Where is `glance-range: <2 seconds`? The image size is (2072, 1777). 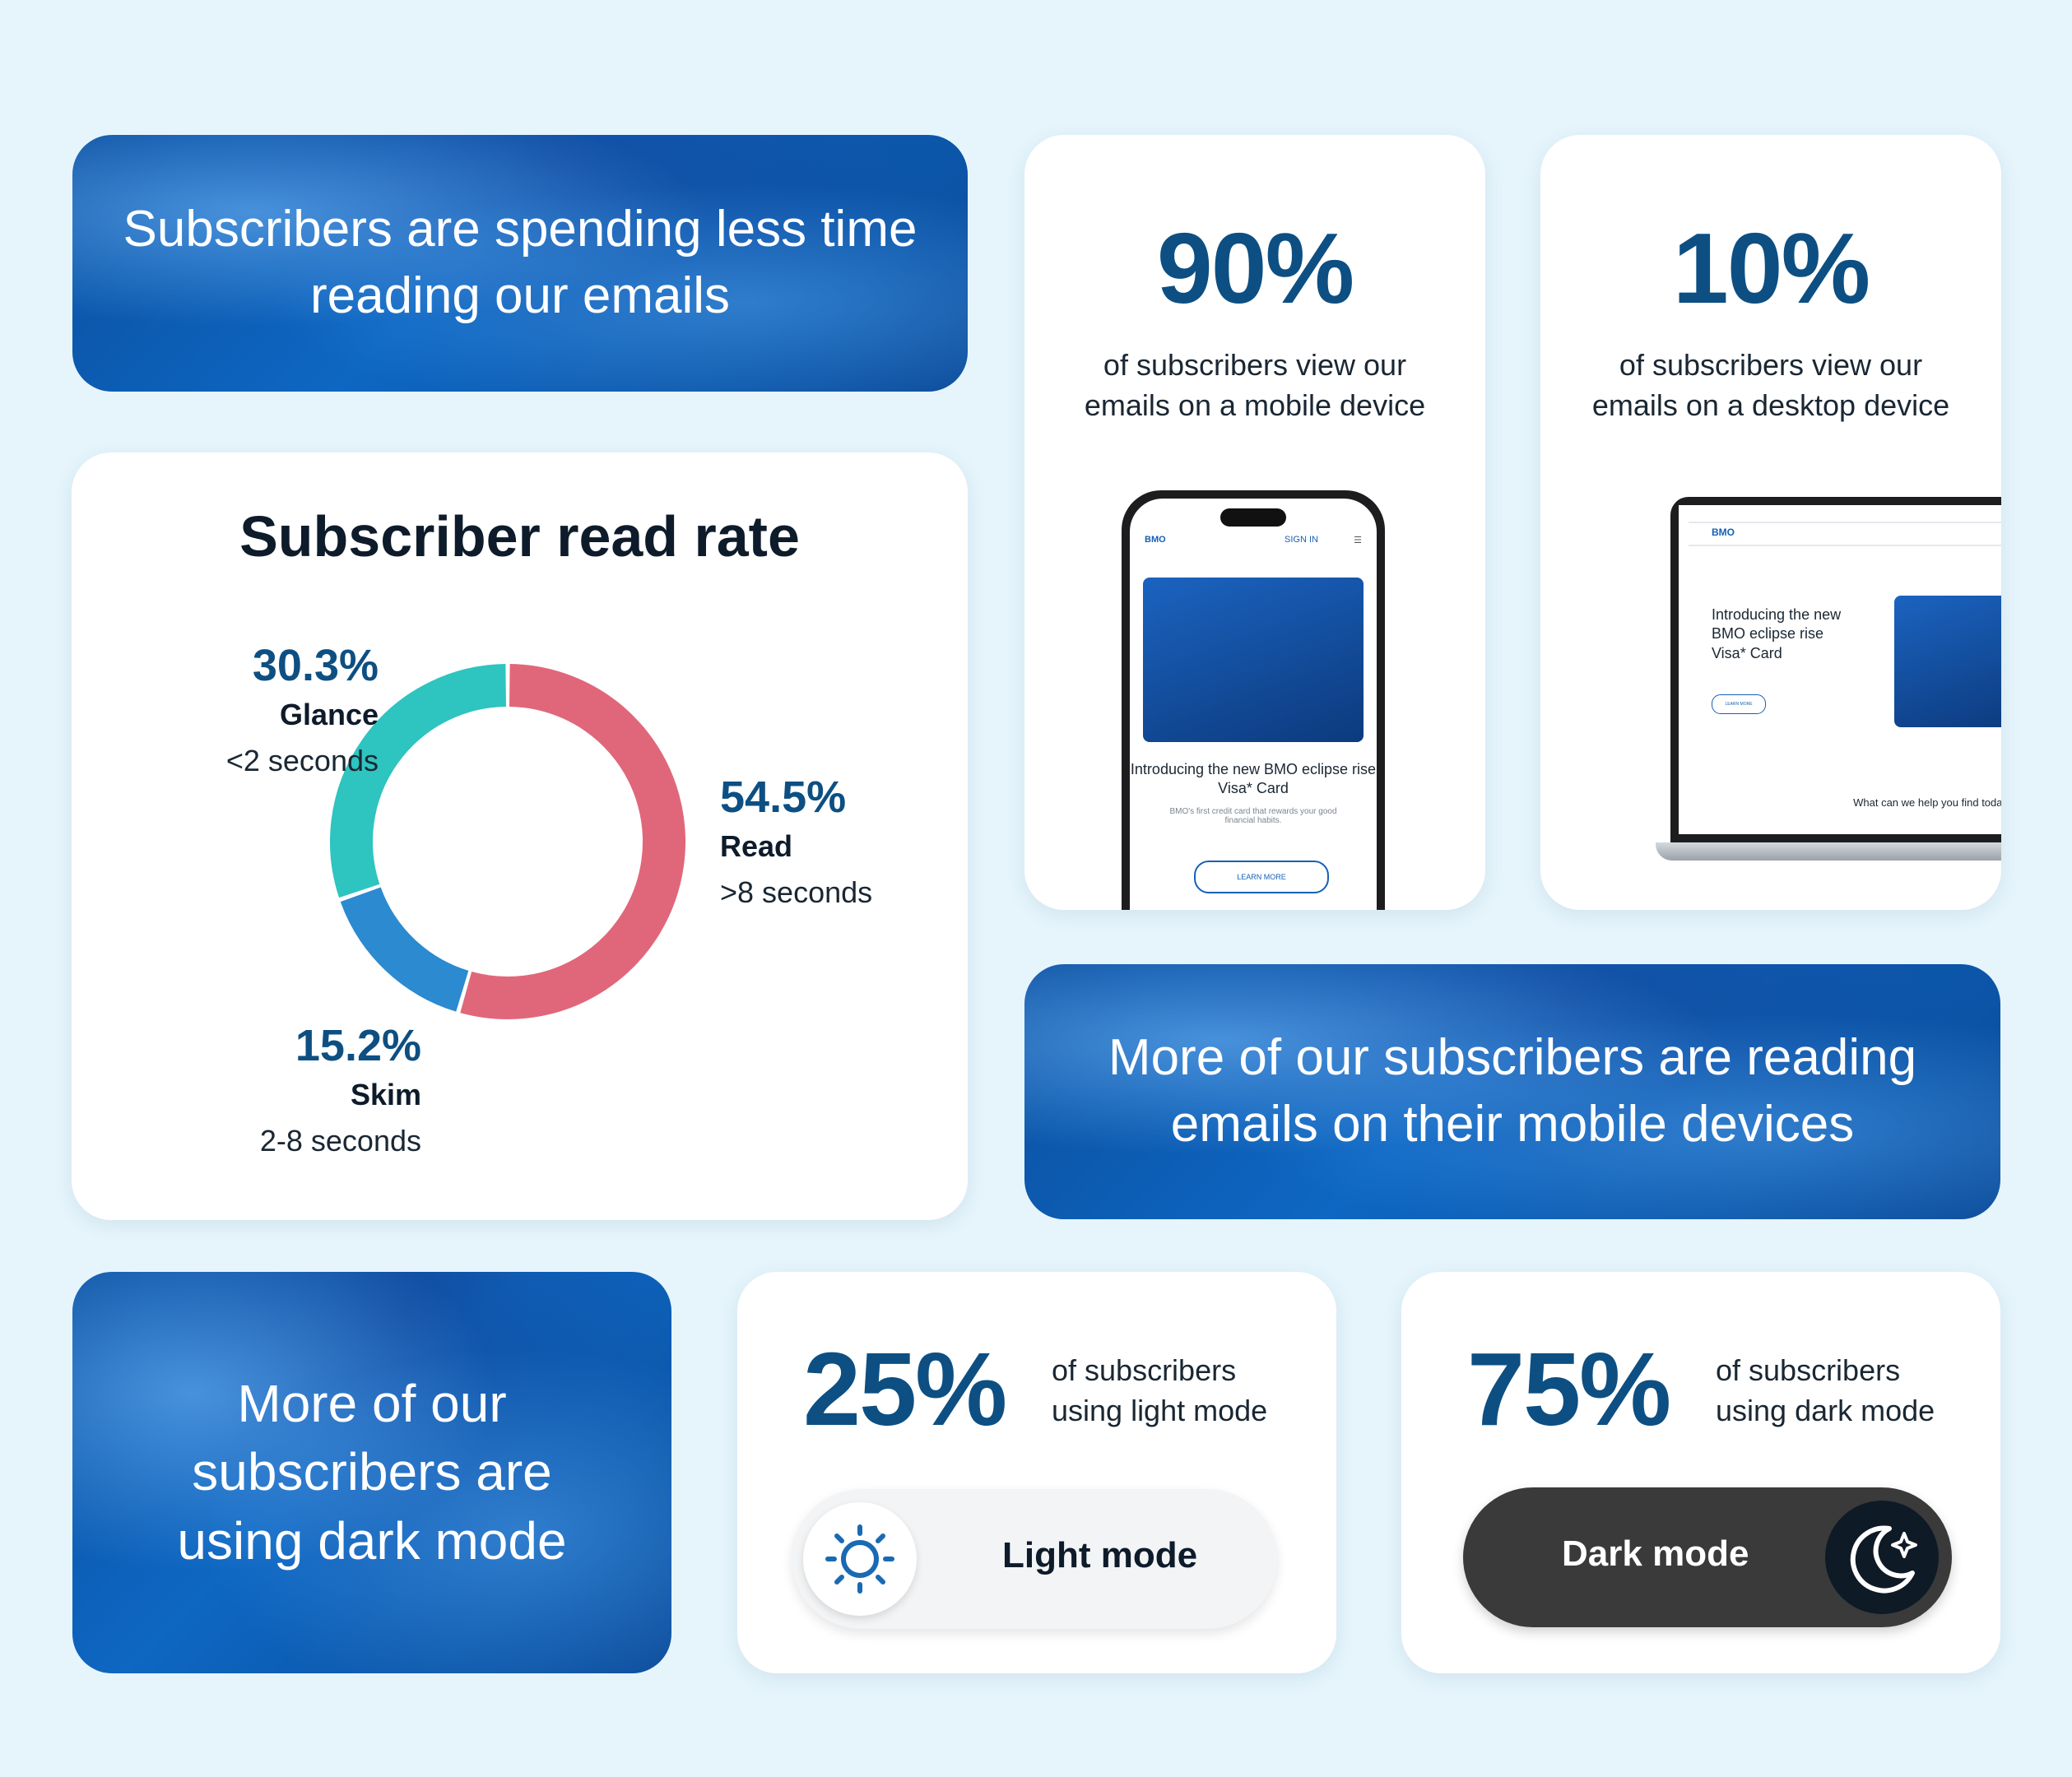
glance-range: <2 seconds is located at coordinates (302, 760).